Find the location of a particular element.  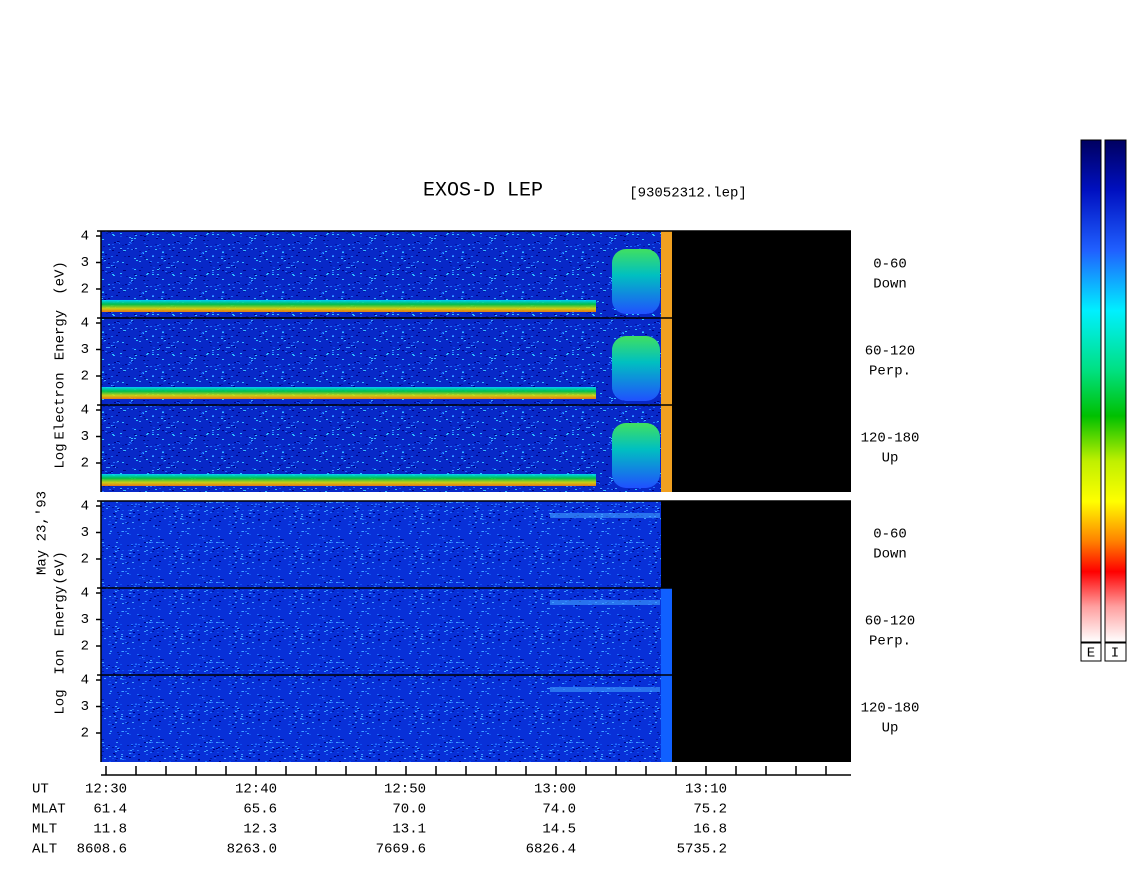

orbit-row-label: MLAT is located at coordinates (49, 810).